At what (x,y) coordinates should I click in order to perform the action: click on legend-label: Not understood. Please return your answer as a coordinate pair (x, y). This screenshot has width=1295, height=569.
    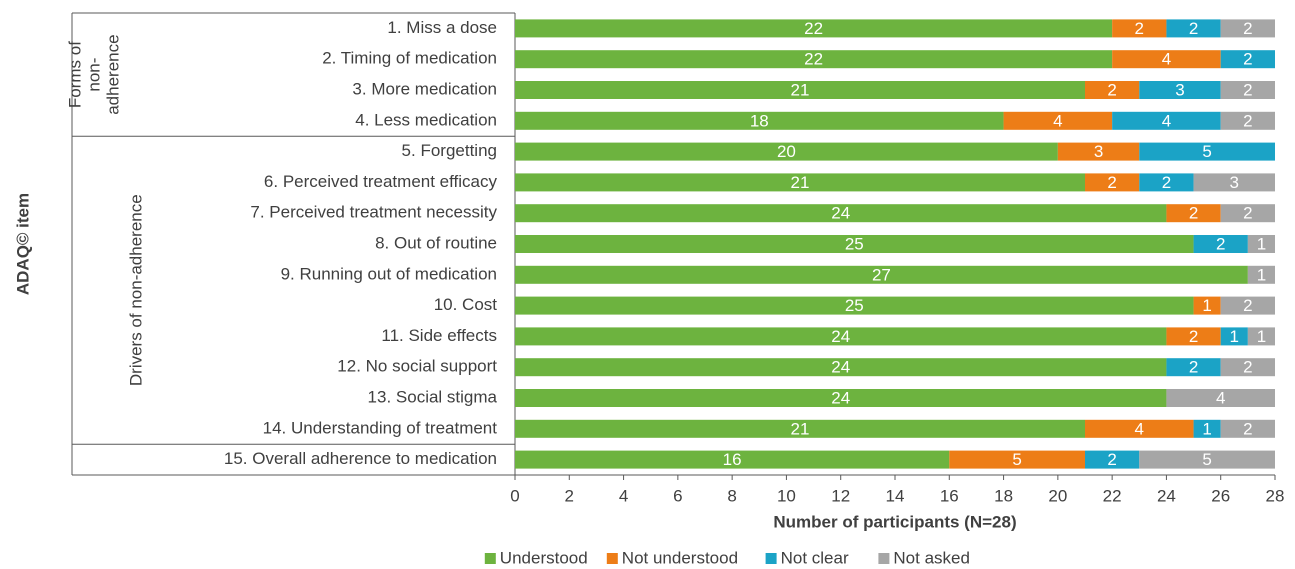
    Looking at the image, I should click on (680, 557).